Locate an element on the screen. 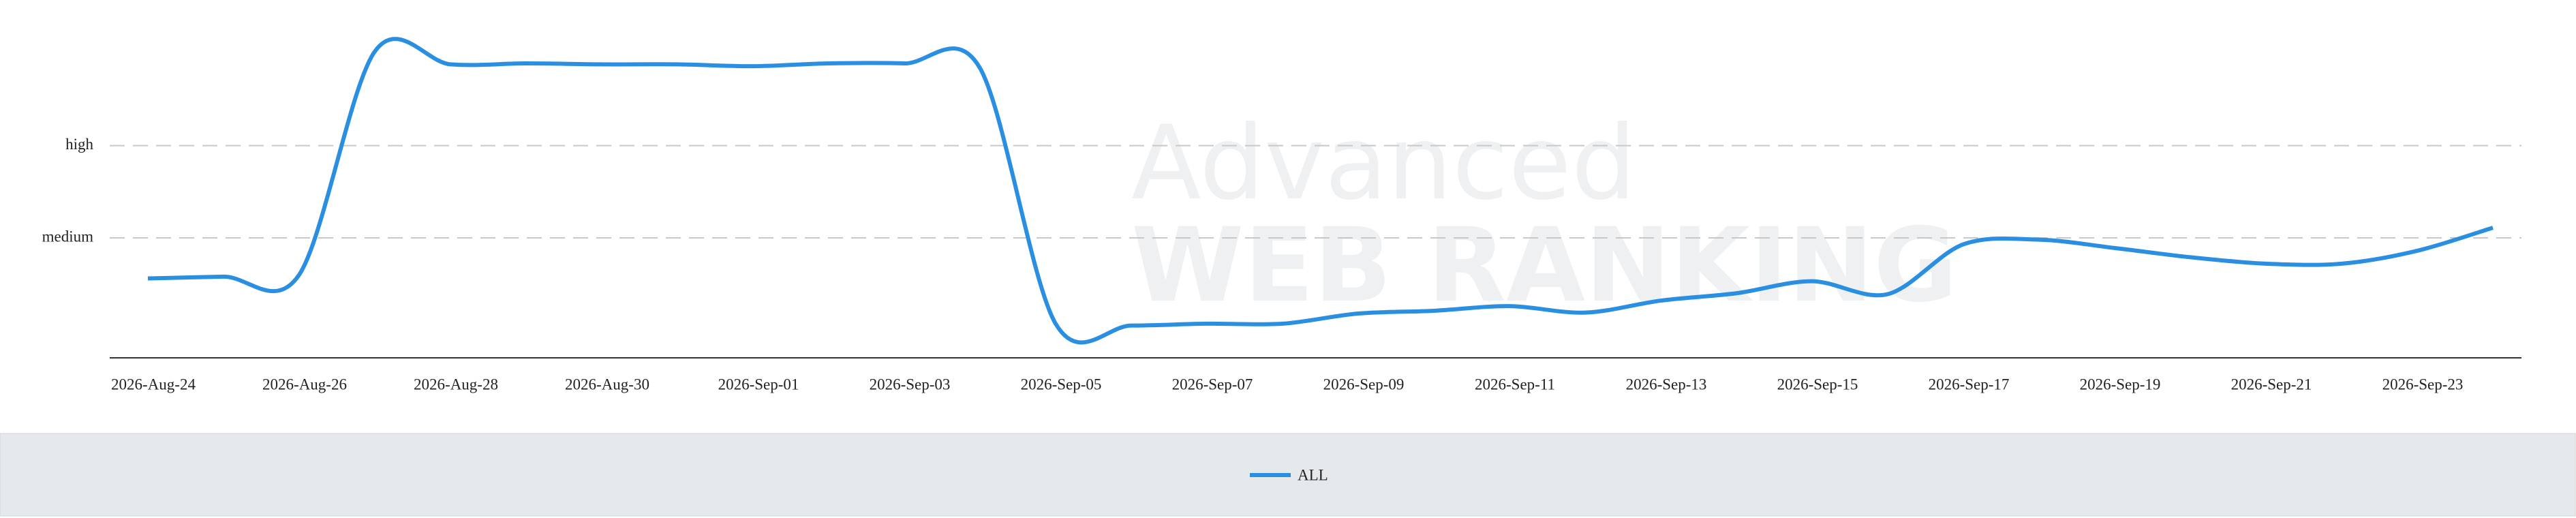 The height and width of the screenshot is (518, 2576). x-tick-label: 2026-Sep-01 is located at coordinates (759, 384).